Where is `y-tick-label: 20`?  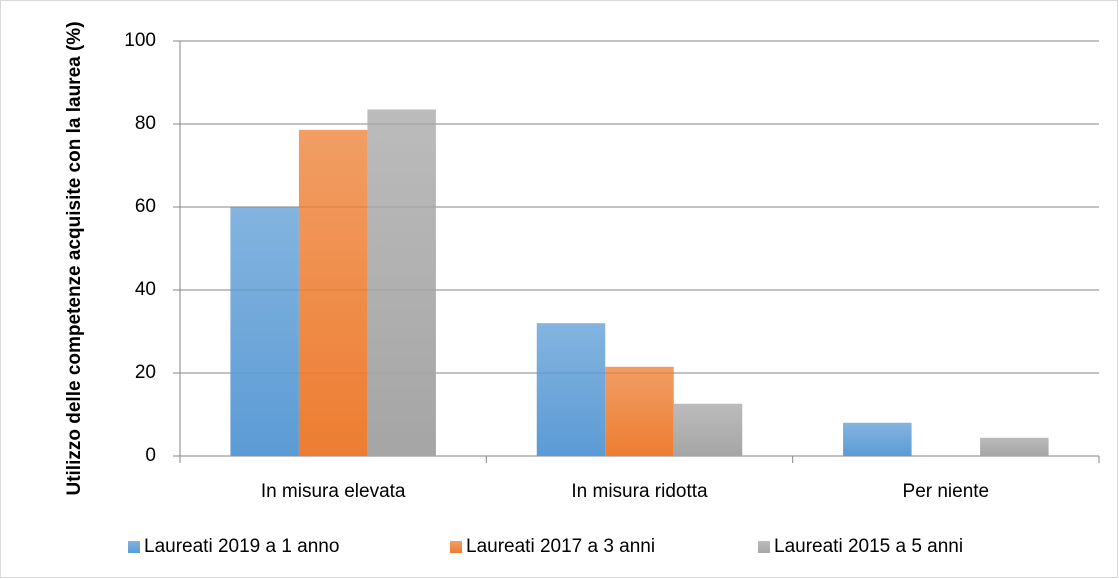
y-tick-label: 20 is located at coordinates (145, 372).